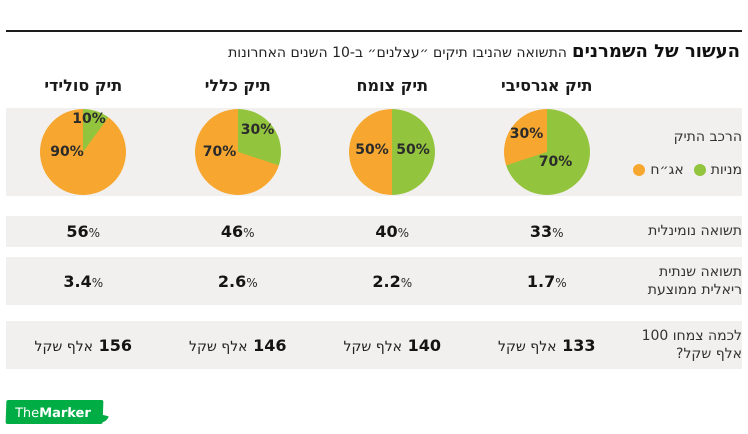  I want to click on value-number: 40, so click(386, 231).